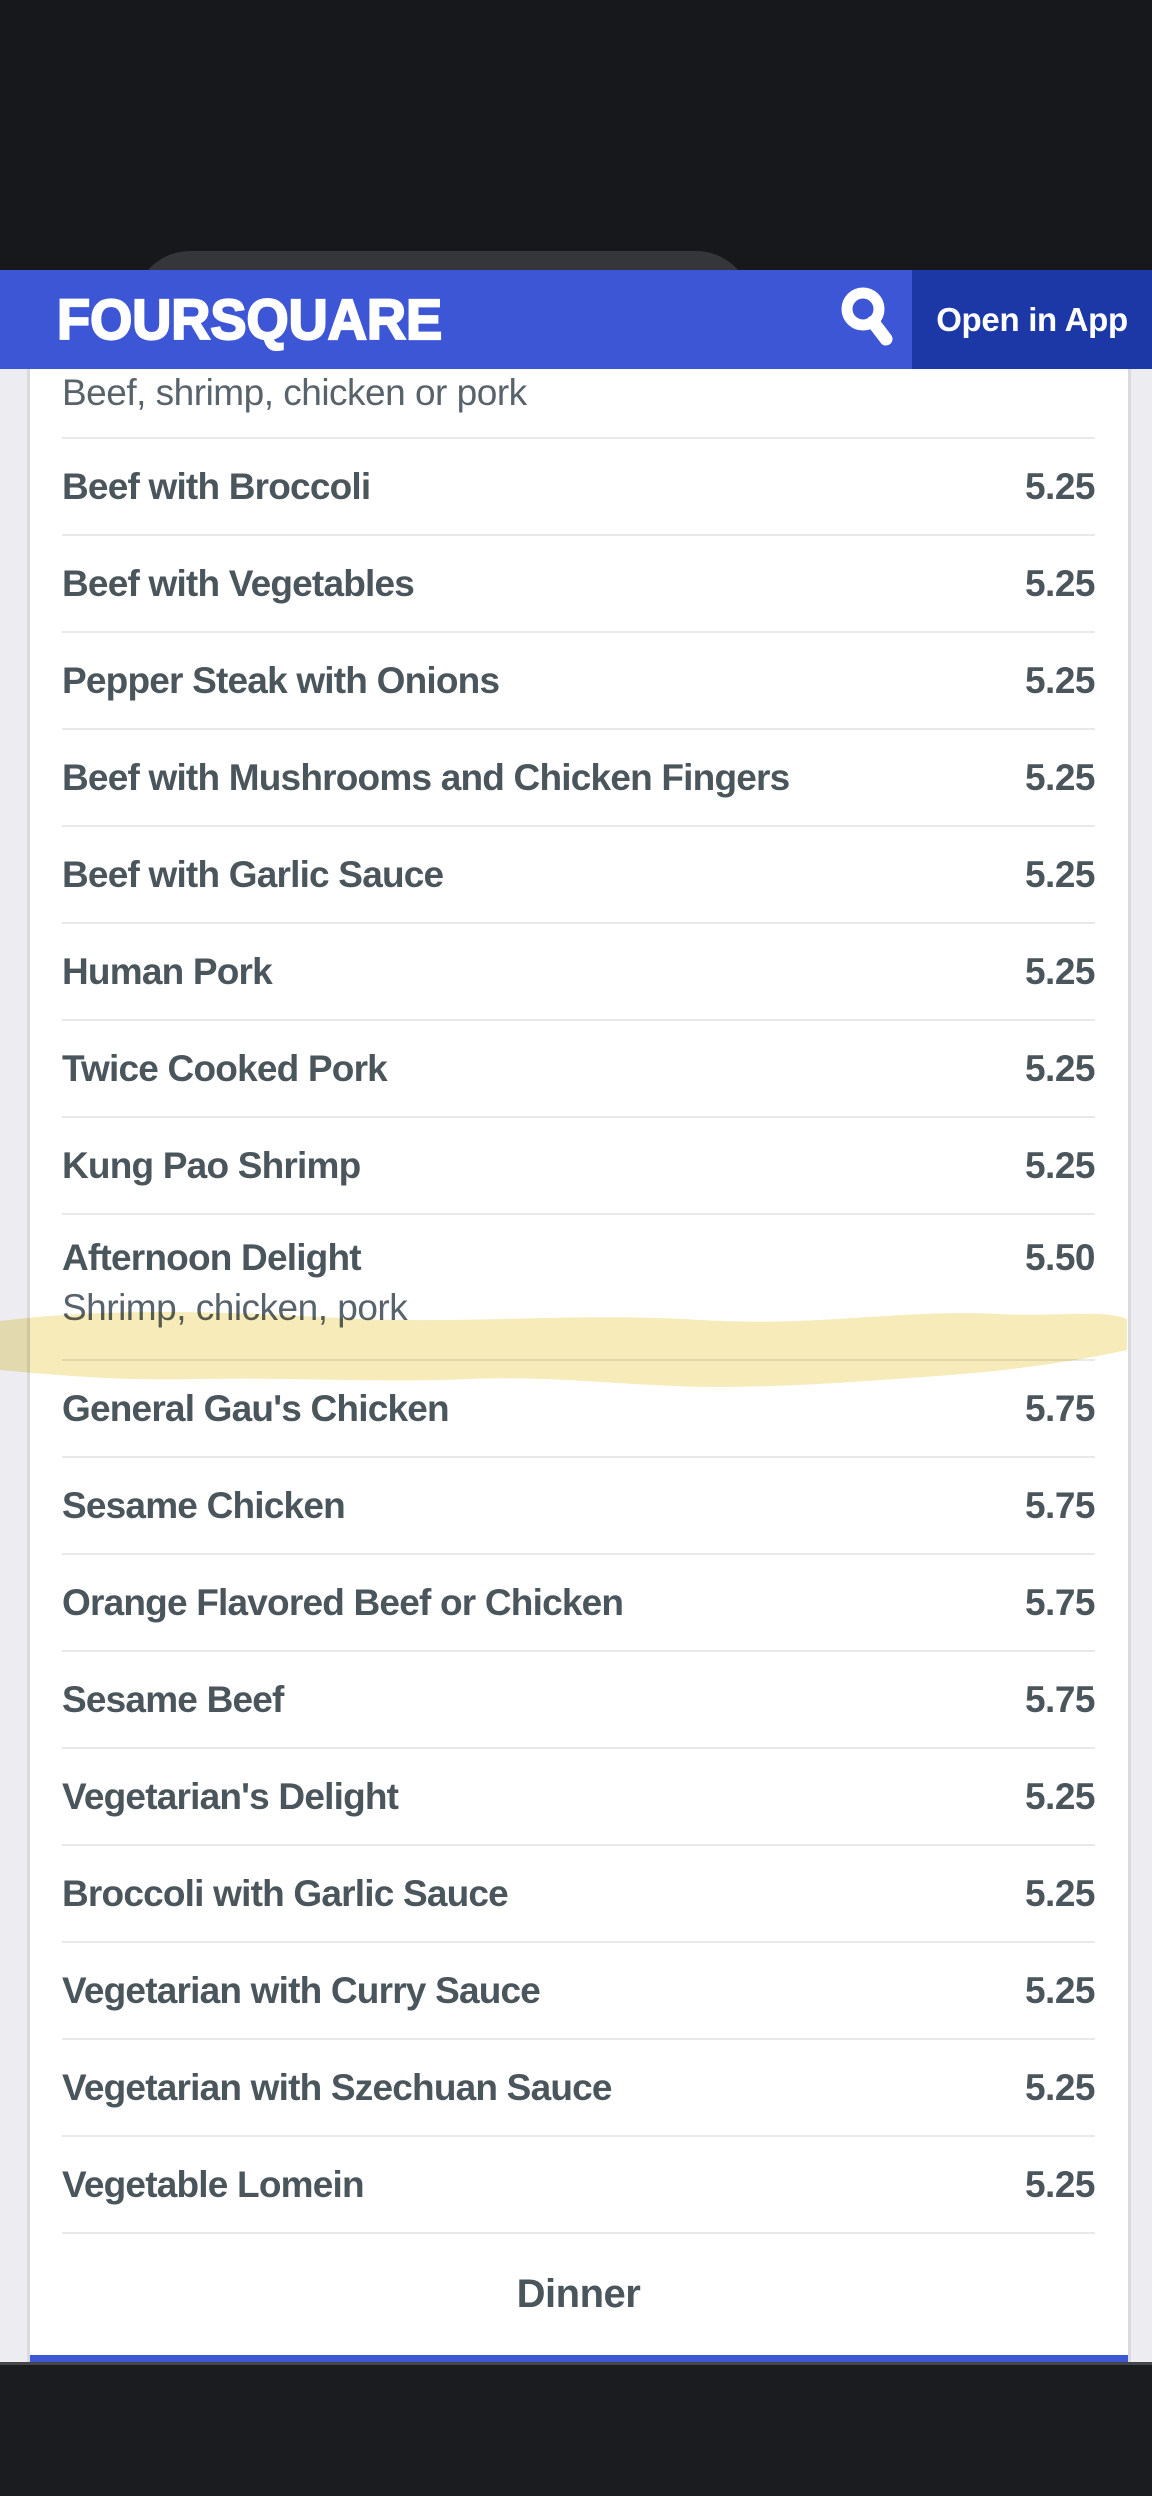  Describe the element at coordinates (576, 2429) in the screenshot. I see `bottom-system-bar` at that location.